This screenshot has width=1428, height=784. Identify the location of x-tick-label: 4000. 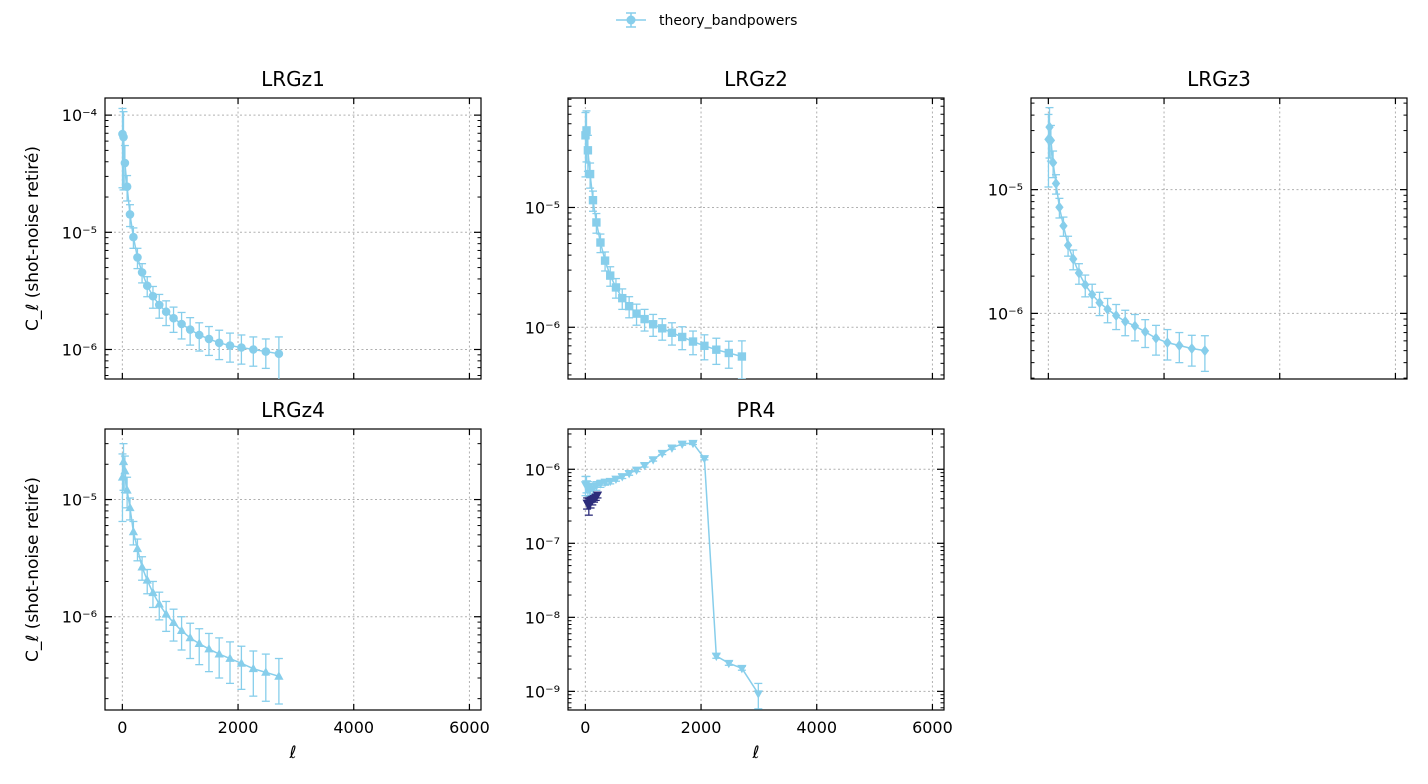
(816, 727).